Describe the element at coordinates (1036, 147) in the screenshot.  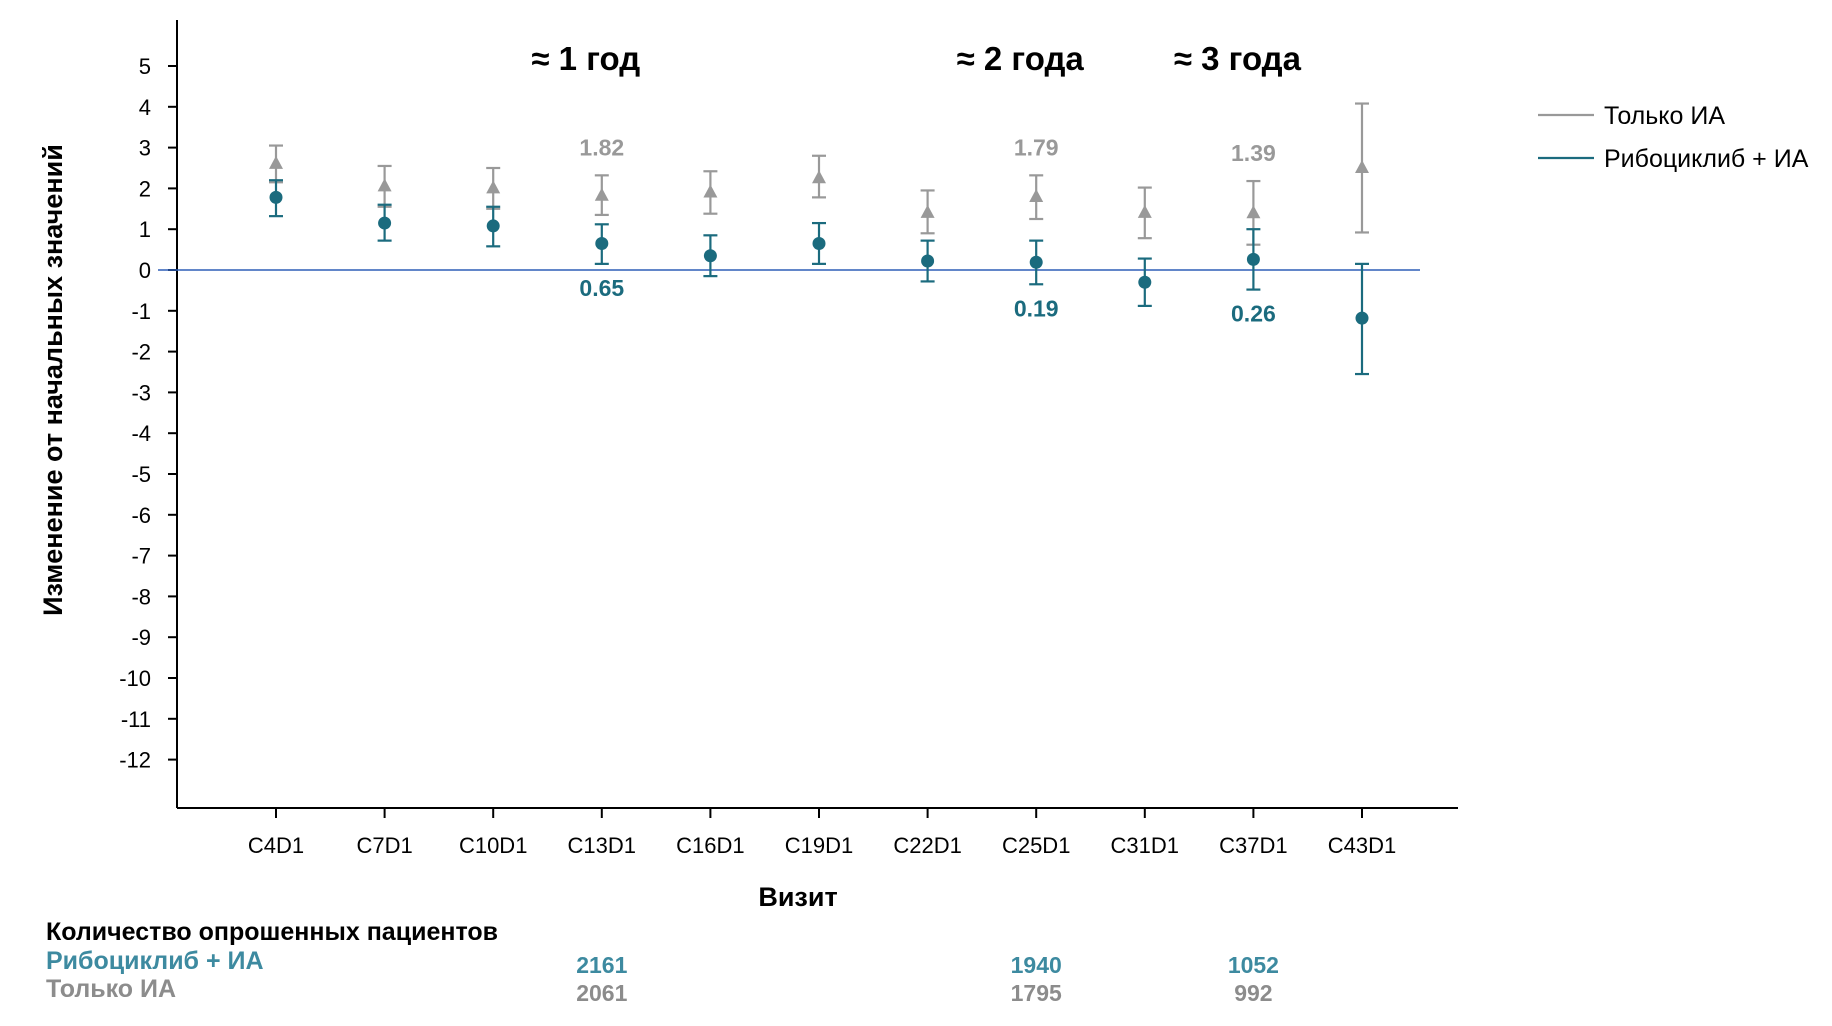
I see `value-label: 1.79` at that location.